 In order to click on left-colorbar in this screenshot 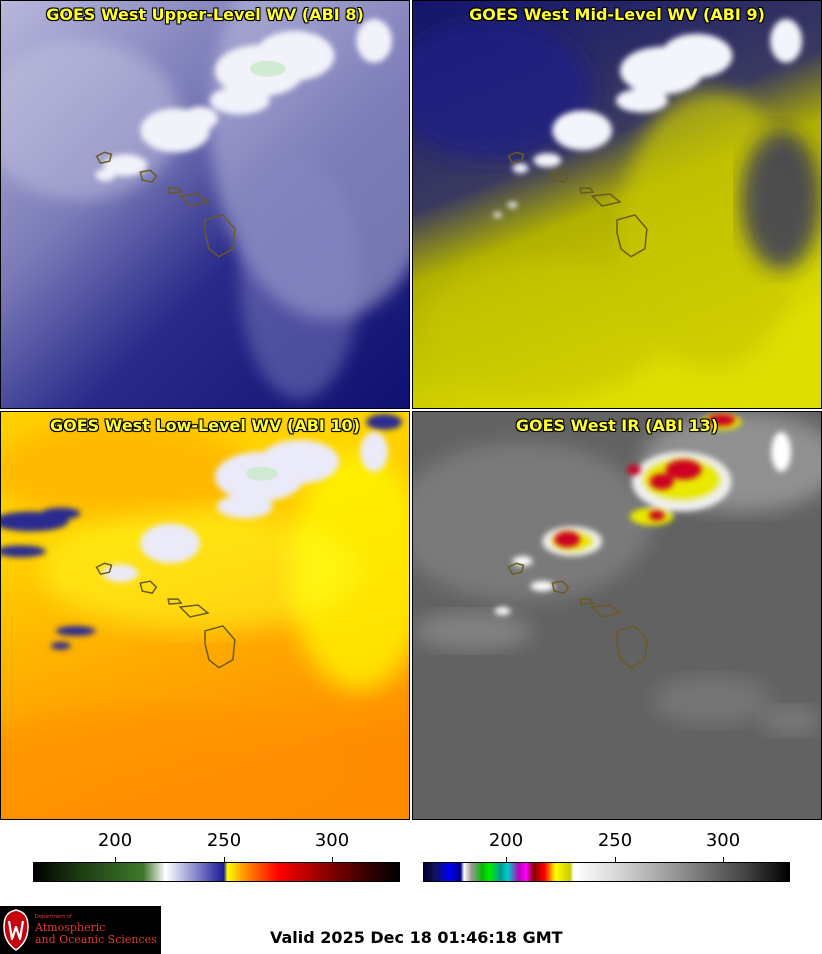, I will do `click(216, 872)`.